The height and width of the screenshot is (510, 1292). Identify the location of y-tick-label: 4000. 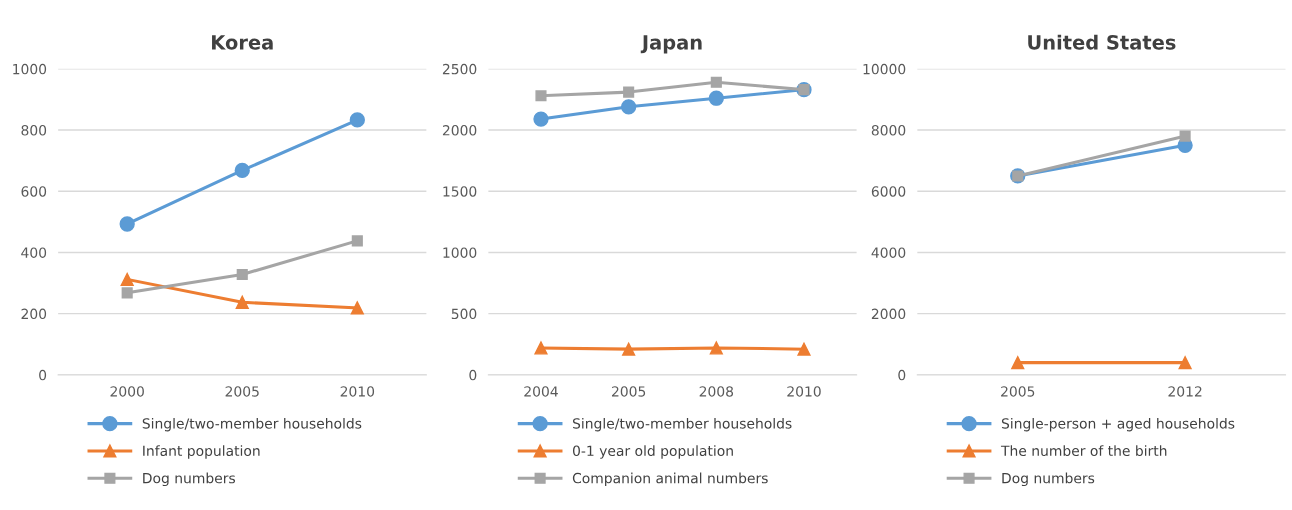
(888, 252).